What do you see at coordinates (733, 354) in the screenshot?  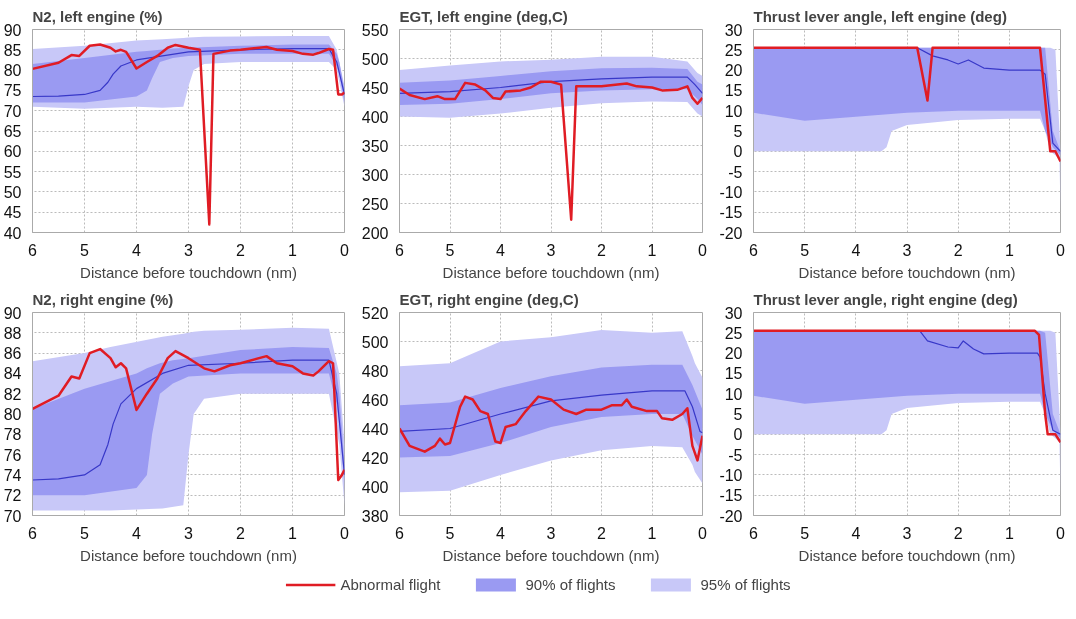 I see `y-tick-label: 20` at bounding box center [733, 354].